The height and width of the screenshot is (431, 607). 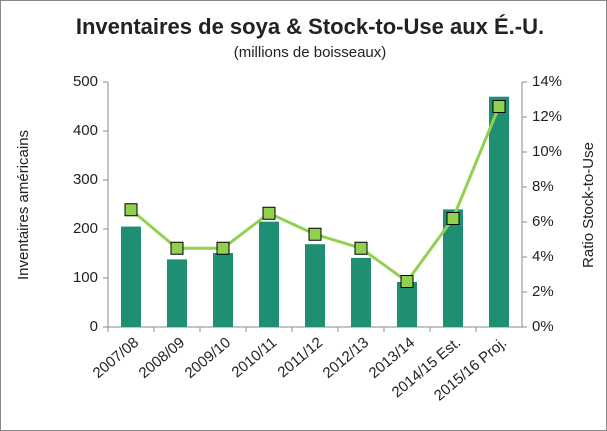 What do you see at coordinates (543, 291) in the screenshot?
I see `y2-tick-label: 2%` at bounding box center [543, 291].